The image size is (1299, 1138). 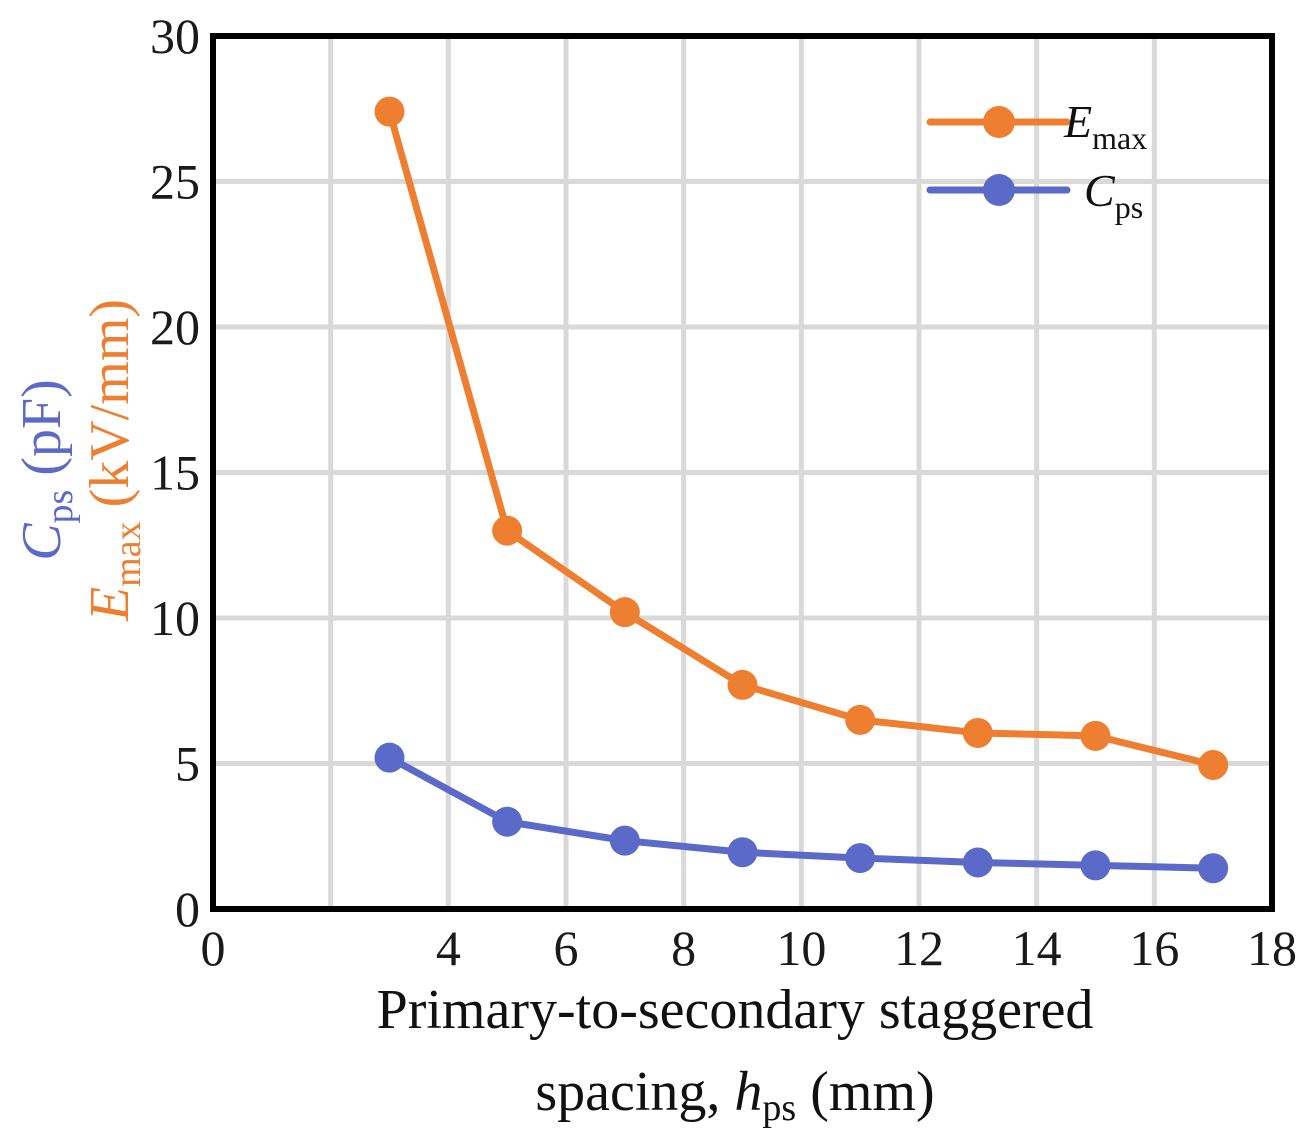 What do you see at coordinates (1036, 160) in the screenshot?
I see `legend: Emax Cps` at bounding box center [1036, 160].